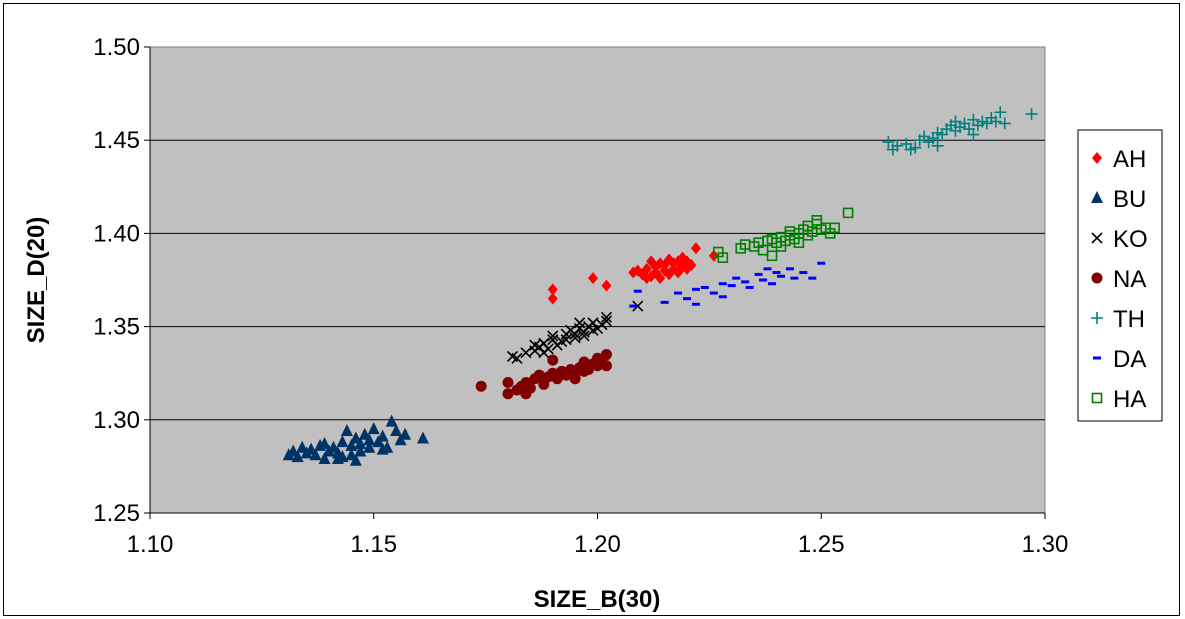  Describe the element at coordinates (121, 280) in the screenshot. I see `y-axis-ticks: 1.25 1.30 1.35 1.40 1.45 1.50` at that location.